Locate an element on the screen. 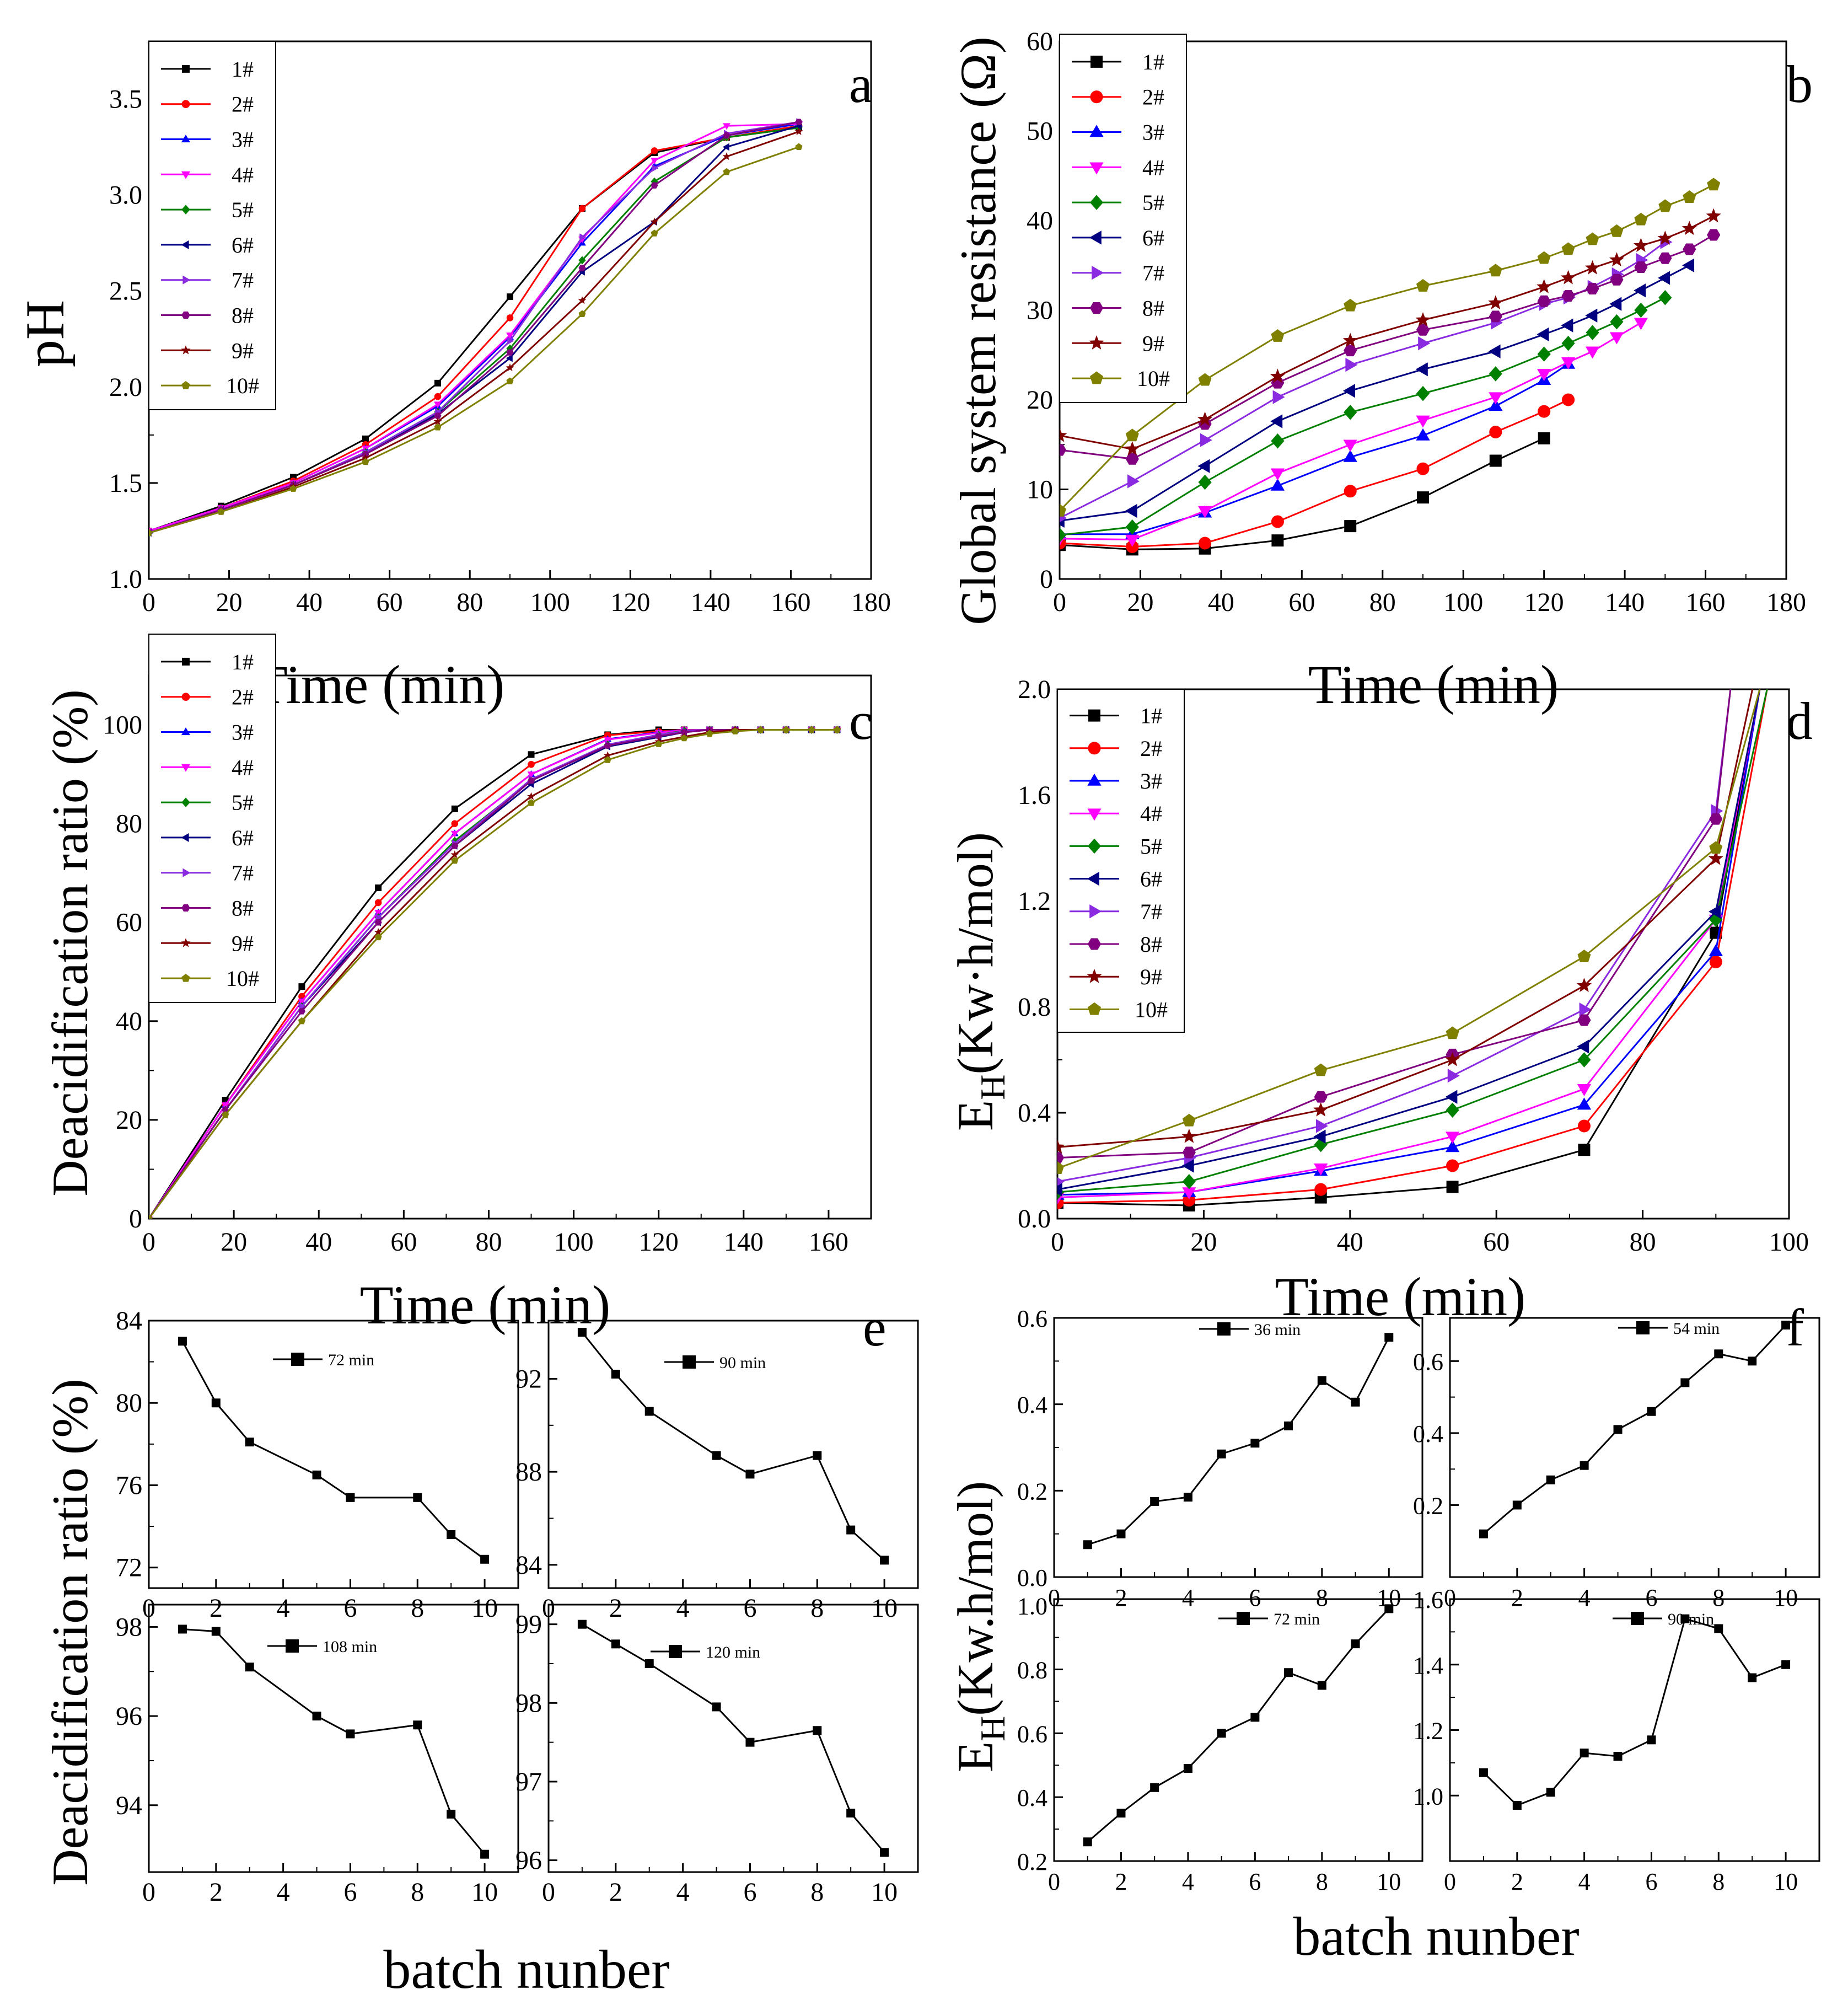 This screenshot has height=2000, width=1848. legend-label: 8# is located at coordinates (1153, 308).